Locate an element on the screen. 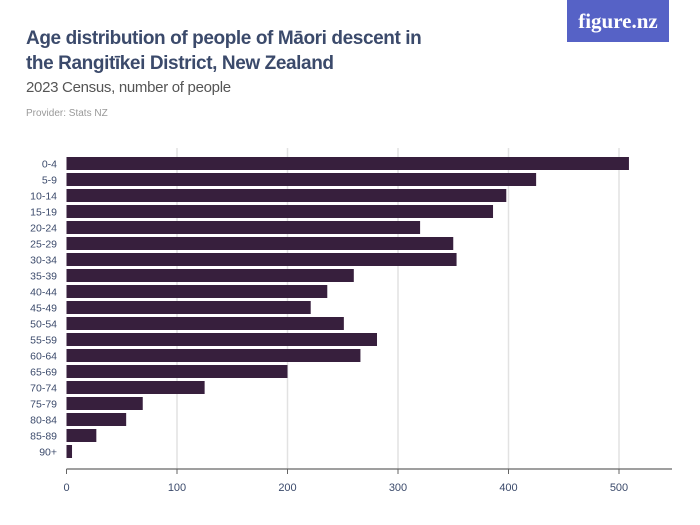 The image size is (700, 525). category-label: 30-34 is located at coordinates (43, 261).